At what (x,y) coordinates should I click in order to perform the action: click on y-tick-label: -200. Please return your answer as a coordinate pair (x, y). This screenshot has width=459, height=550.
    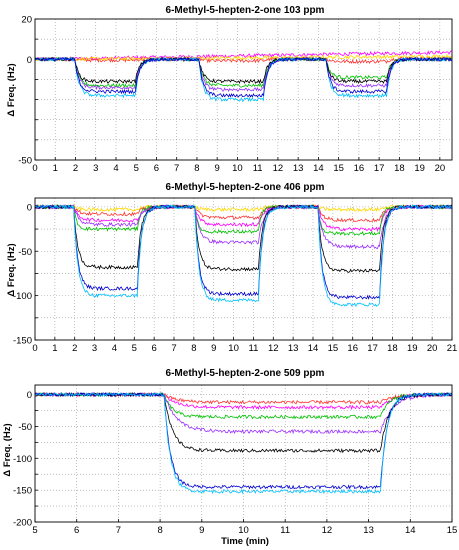
    Looking at the image, I should click on (22, 523).